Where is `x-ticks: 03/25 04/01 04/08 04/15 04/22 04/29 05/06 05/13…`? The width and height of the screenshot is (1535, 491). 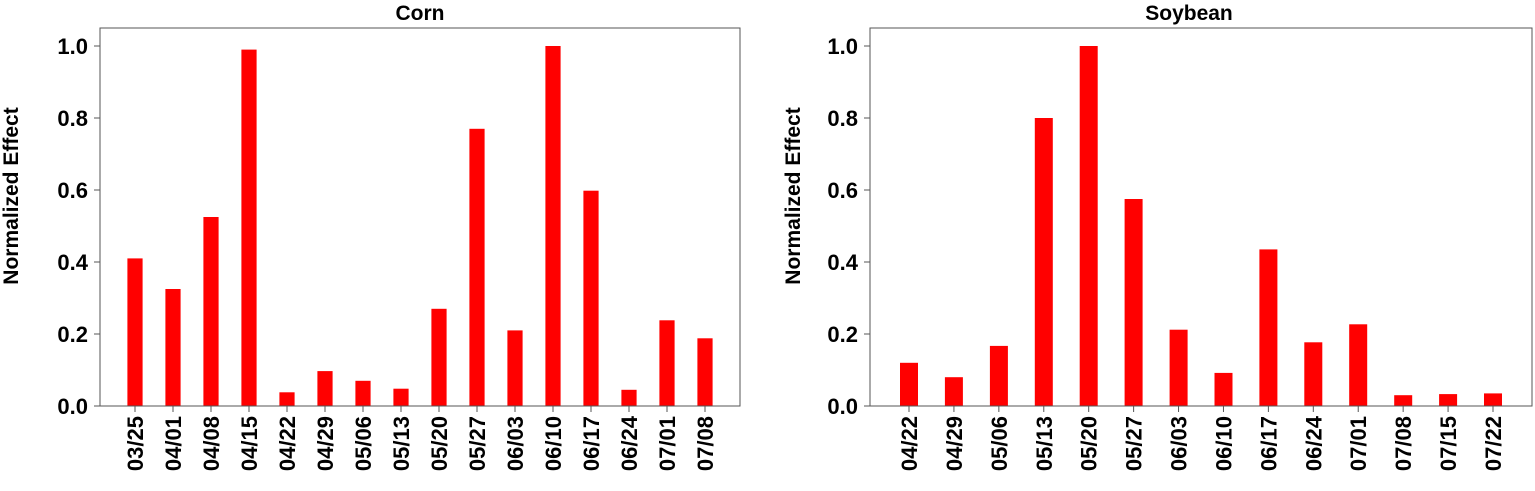
x-ticks: 03/25 04/01 04/08 04/15 04/22 04/29 05/06 05/13… is located at coordinates (420, 438).